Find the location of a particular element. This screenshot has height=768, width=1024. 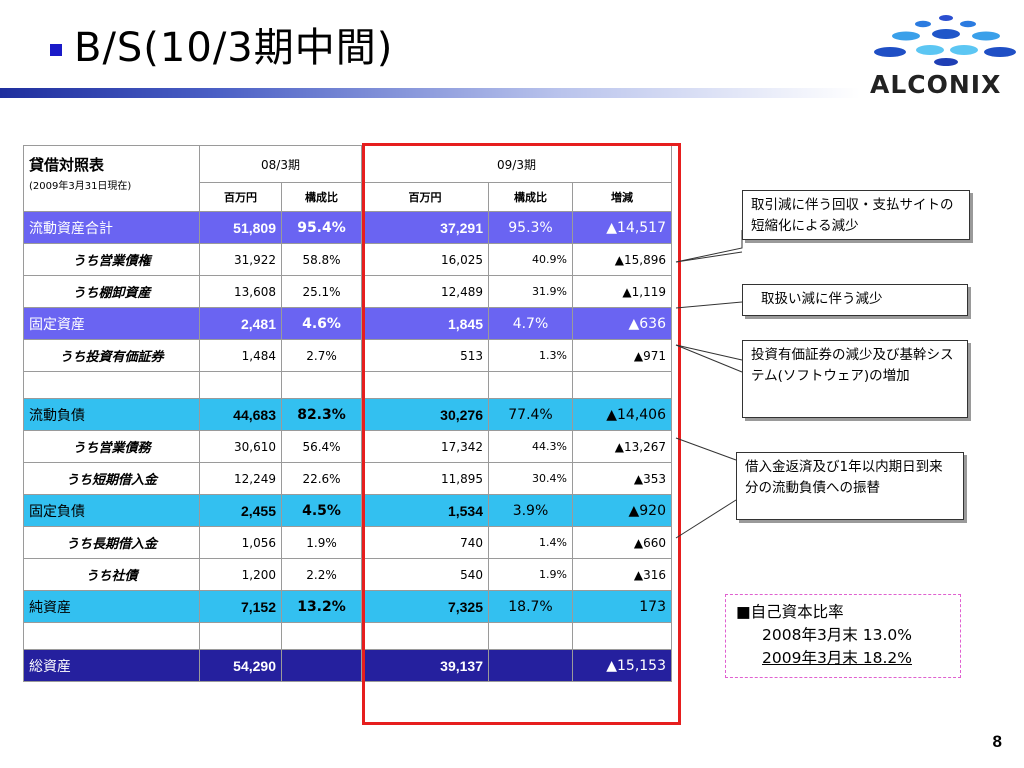

table-row-investment-securities: うち投資有価証券 1,484 2.7% 513 1.3% ▲971 is located at coordinates (347, 355).